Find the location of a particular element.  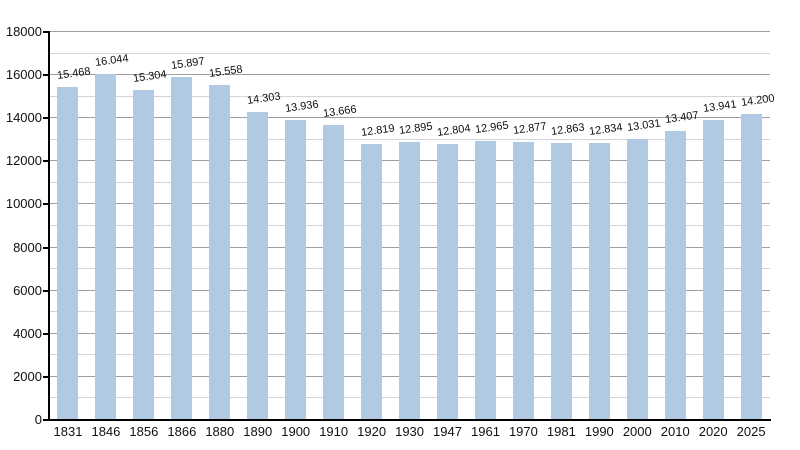

x-tick-label-1920: 1920 is located at coordinates (372, 431).